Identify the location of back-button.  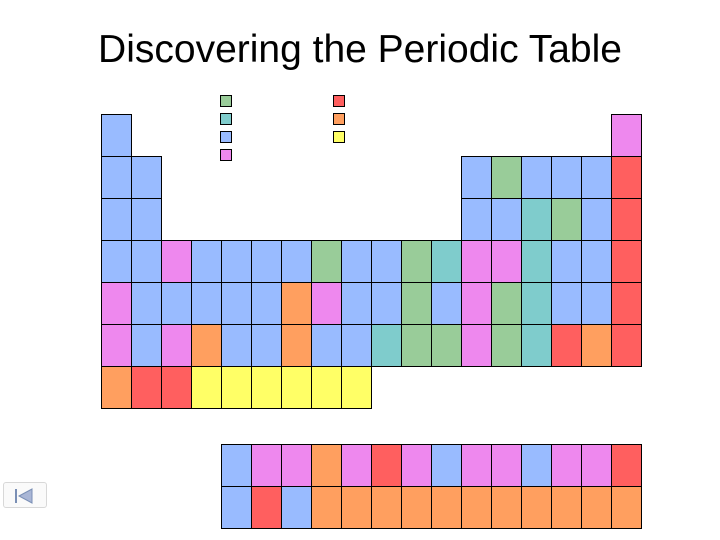
(25, 495).